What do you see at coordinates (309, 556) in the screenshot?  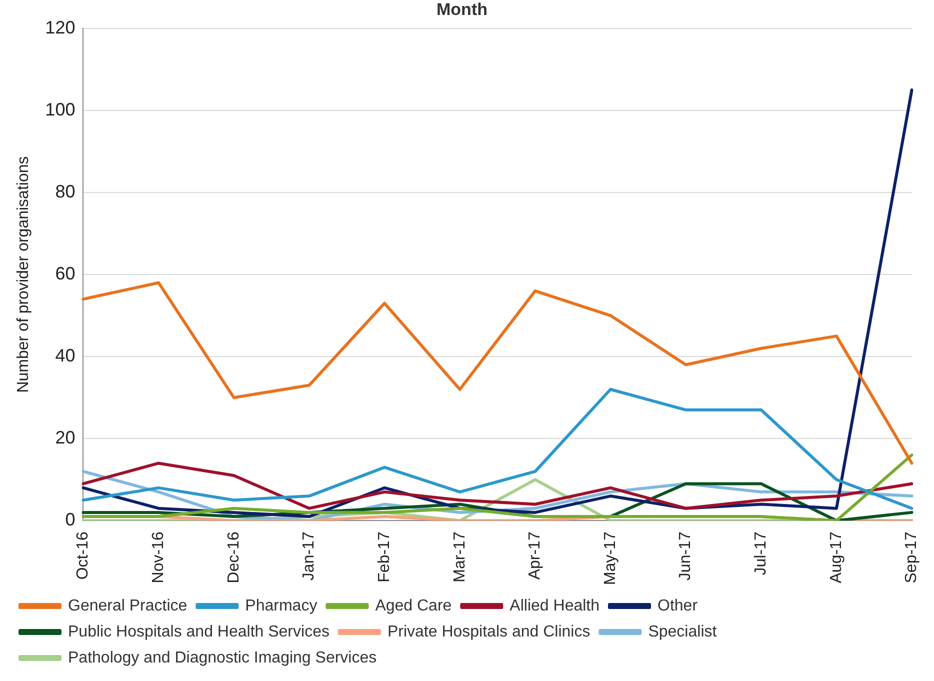 I see `x-tick-label: Jan-17` at bounding box center [309, 556].